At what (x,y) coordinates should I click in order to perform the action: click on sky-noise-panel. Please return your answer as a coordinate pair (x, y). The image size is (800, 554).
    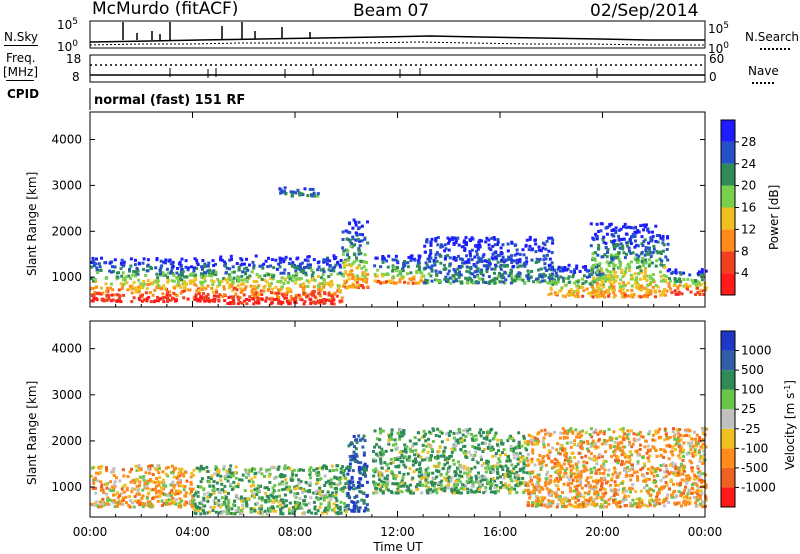
    Looking at the image, I should click on (397, 34).